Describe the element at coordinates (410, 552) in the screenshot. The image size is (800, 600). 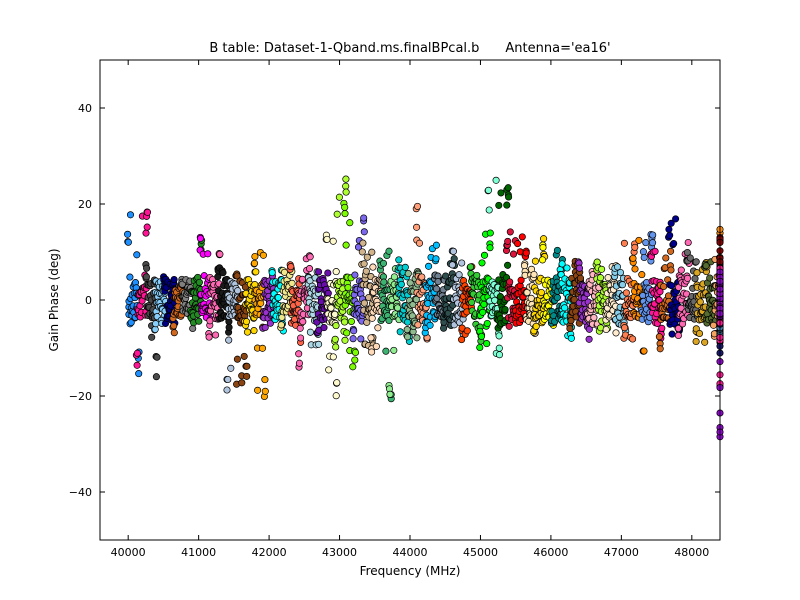
I see `x-tick-label: 44000` at that location.